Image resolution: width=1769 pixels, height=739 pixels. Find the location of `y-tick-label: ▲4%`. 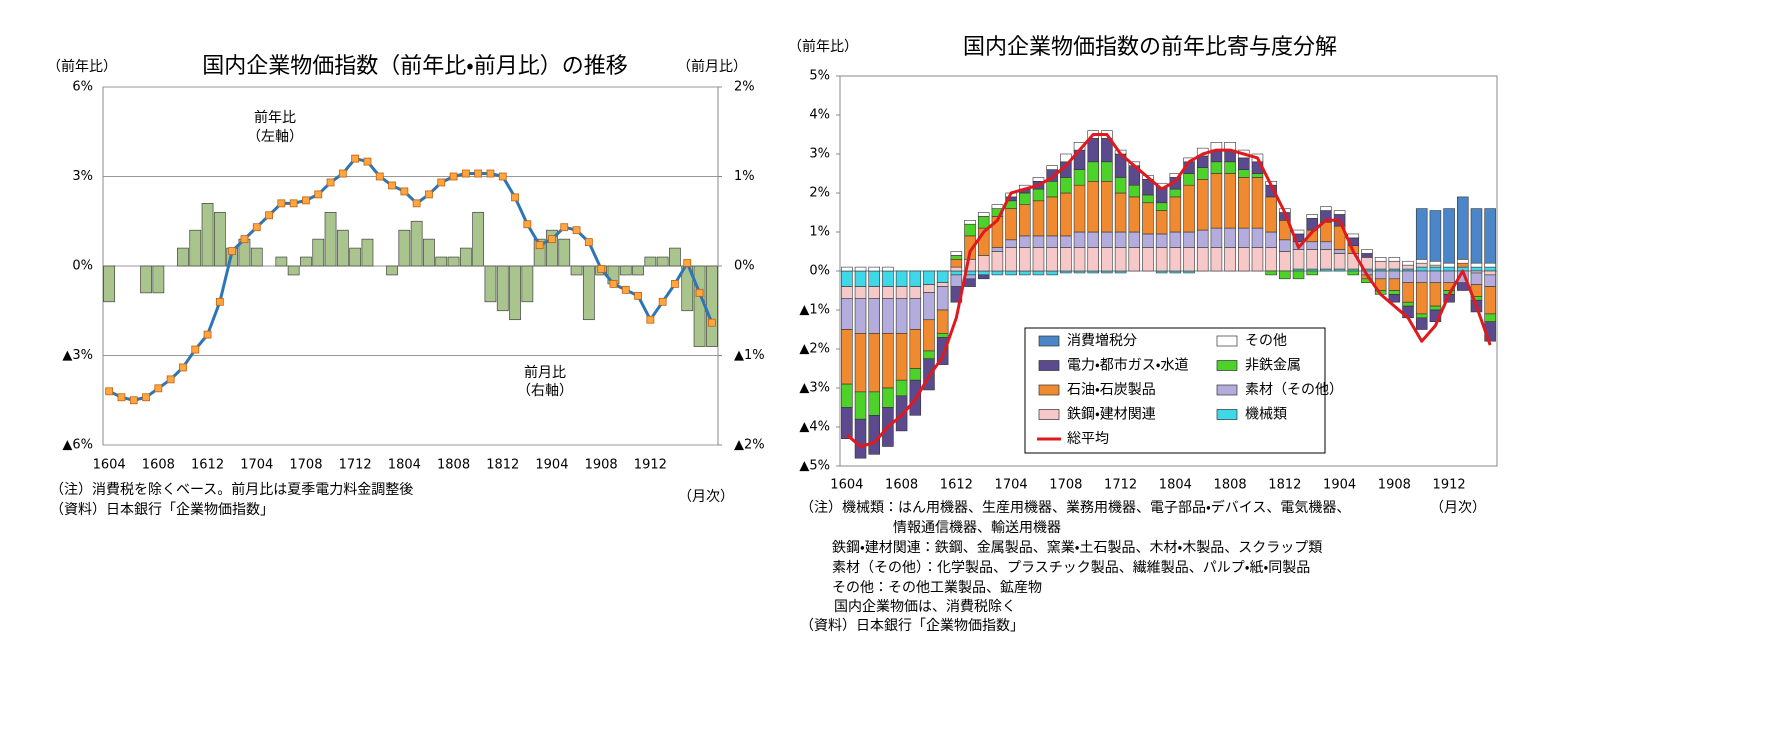

y-tick-label: ▲4% is located at coordinates (814, 427).